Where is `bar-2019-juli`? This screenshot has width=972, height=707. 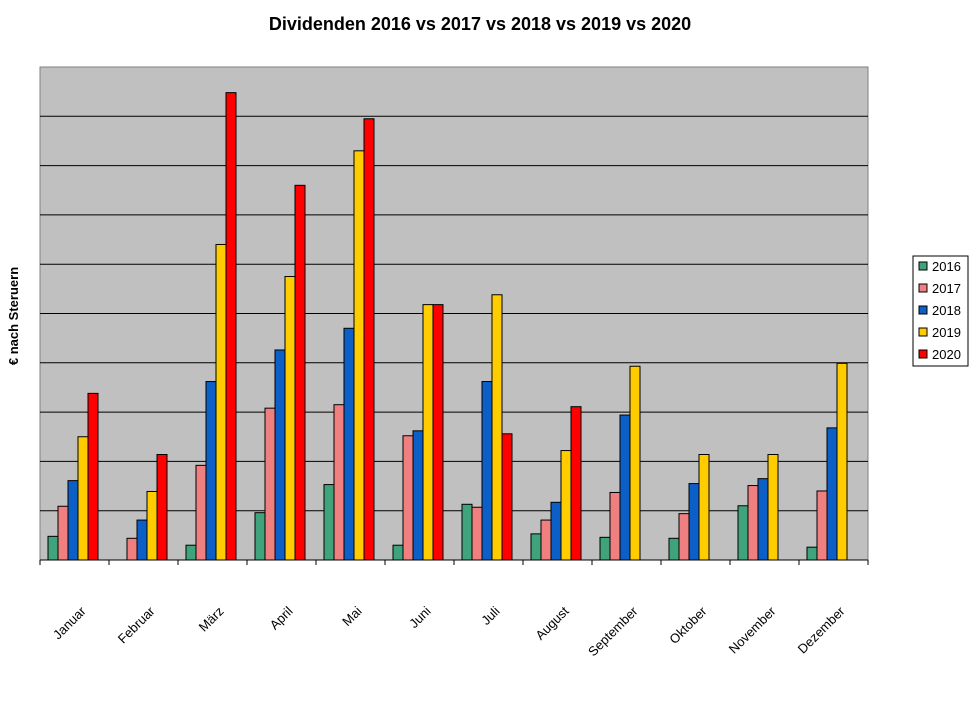 bar-2019-juli is located at coordinates (497, 427).